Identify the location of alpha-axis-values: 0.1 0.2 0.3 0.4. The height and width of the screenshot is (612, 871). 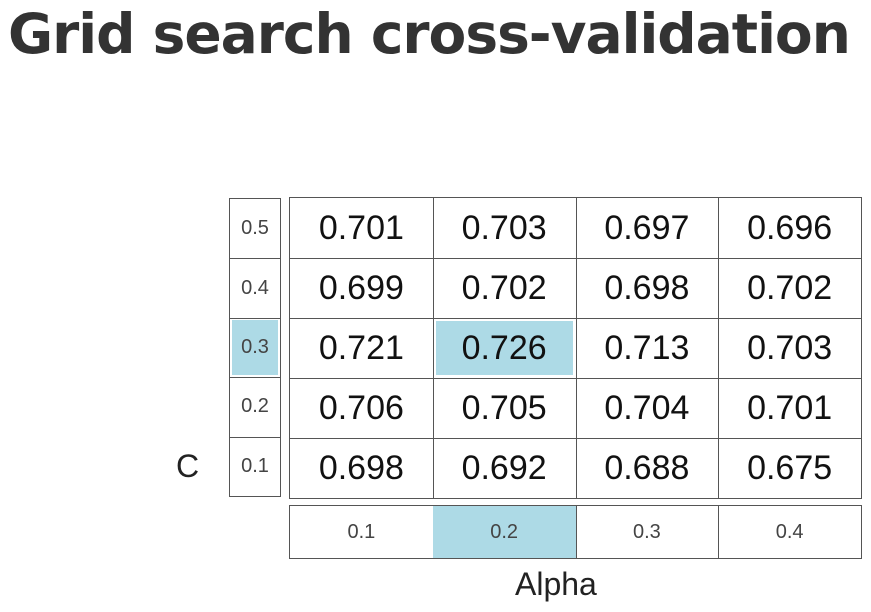
(575, 532).